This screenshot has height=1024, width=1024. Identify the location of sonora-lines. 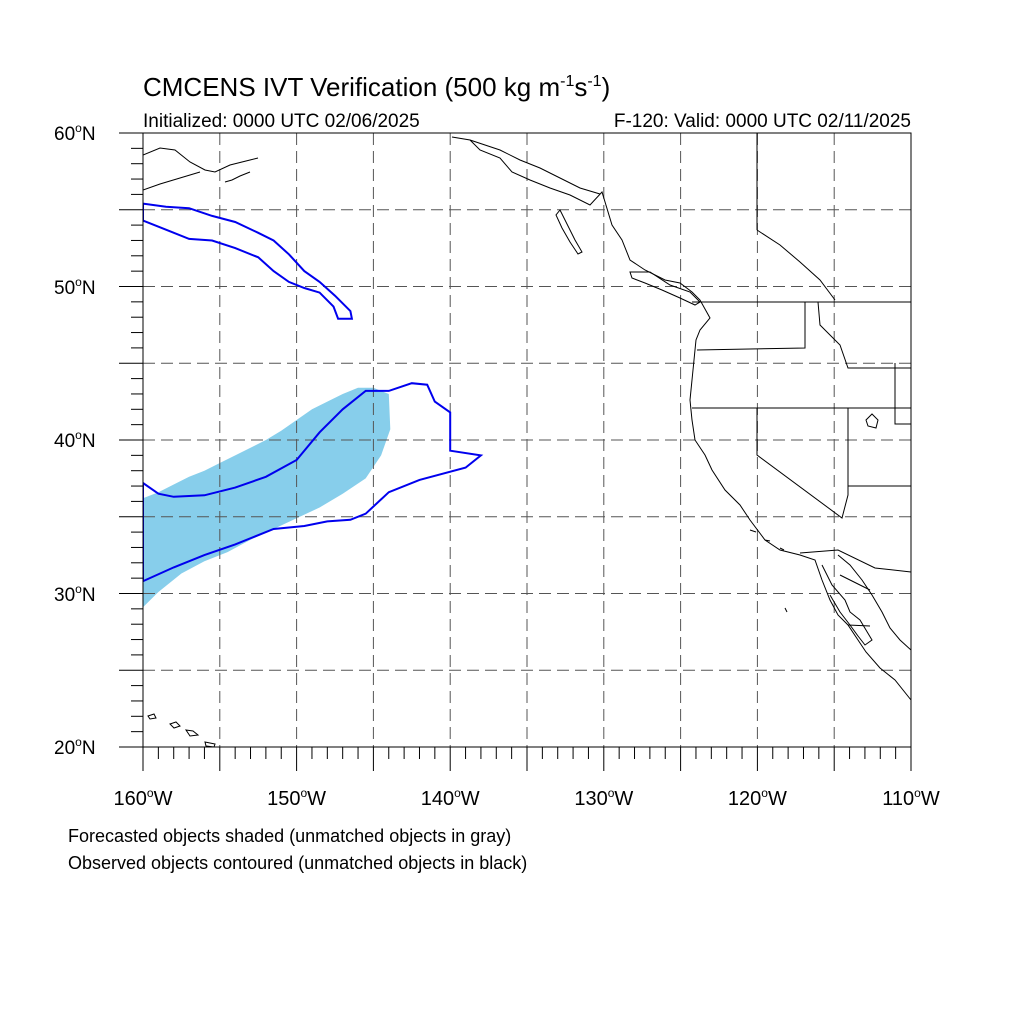
(855, 600).